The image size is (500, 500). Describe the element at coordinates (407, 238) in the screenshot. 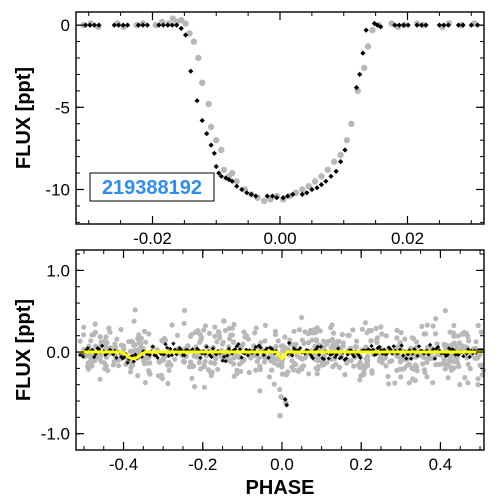

I see `top-x-tick-label: 0.02` at that location.